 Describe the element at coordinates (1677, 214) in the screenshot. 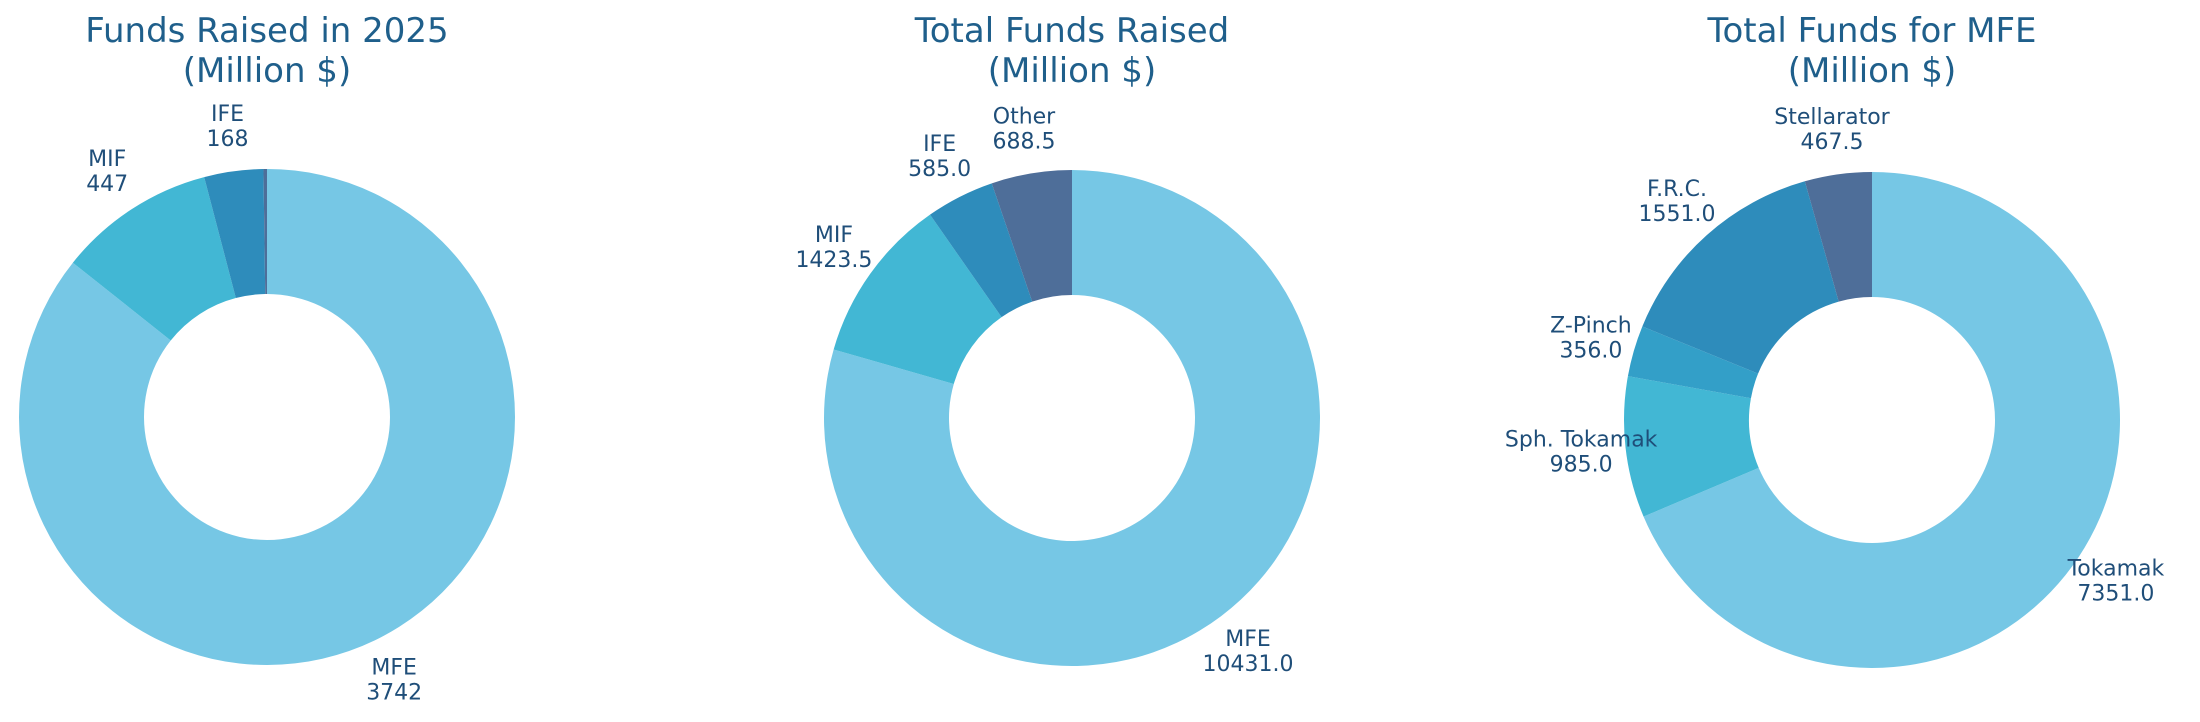

I see `slice-value: 1551.0` at that location.